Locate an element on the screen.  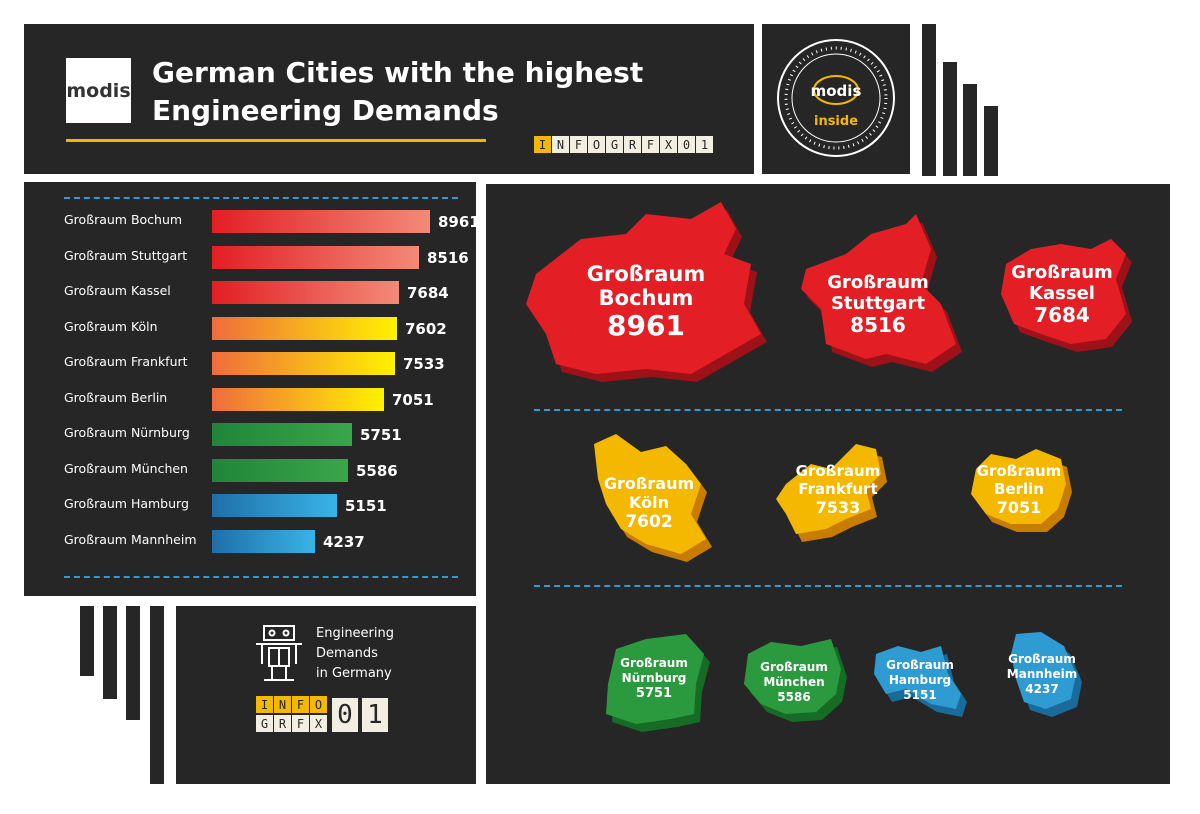
title-line-1: German Cities with the highest is located at coordinates (398, 72).